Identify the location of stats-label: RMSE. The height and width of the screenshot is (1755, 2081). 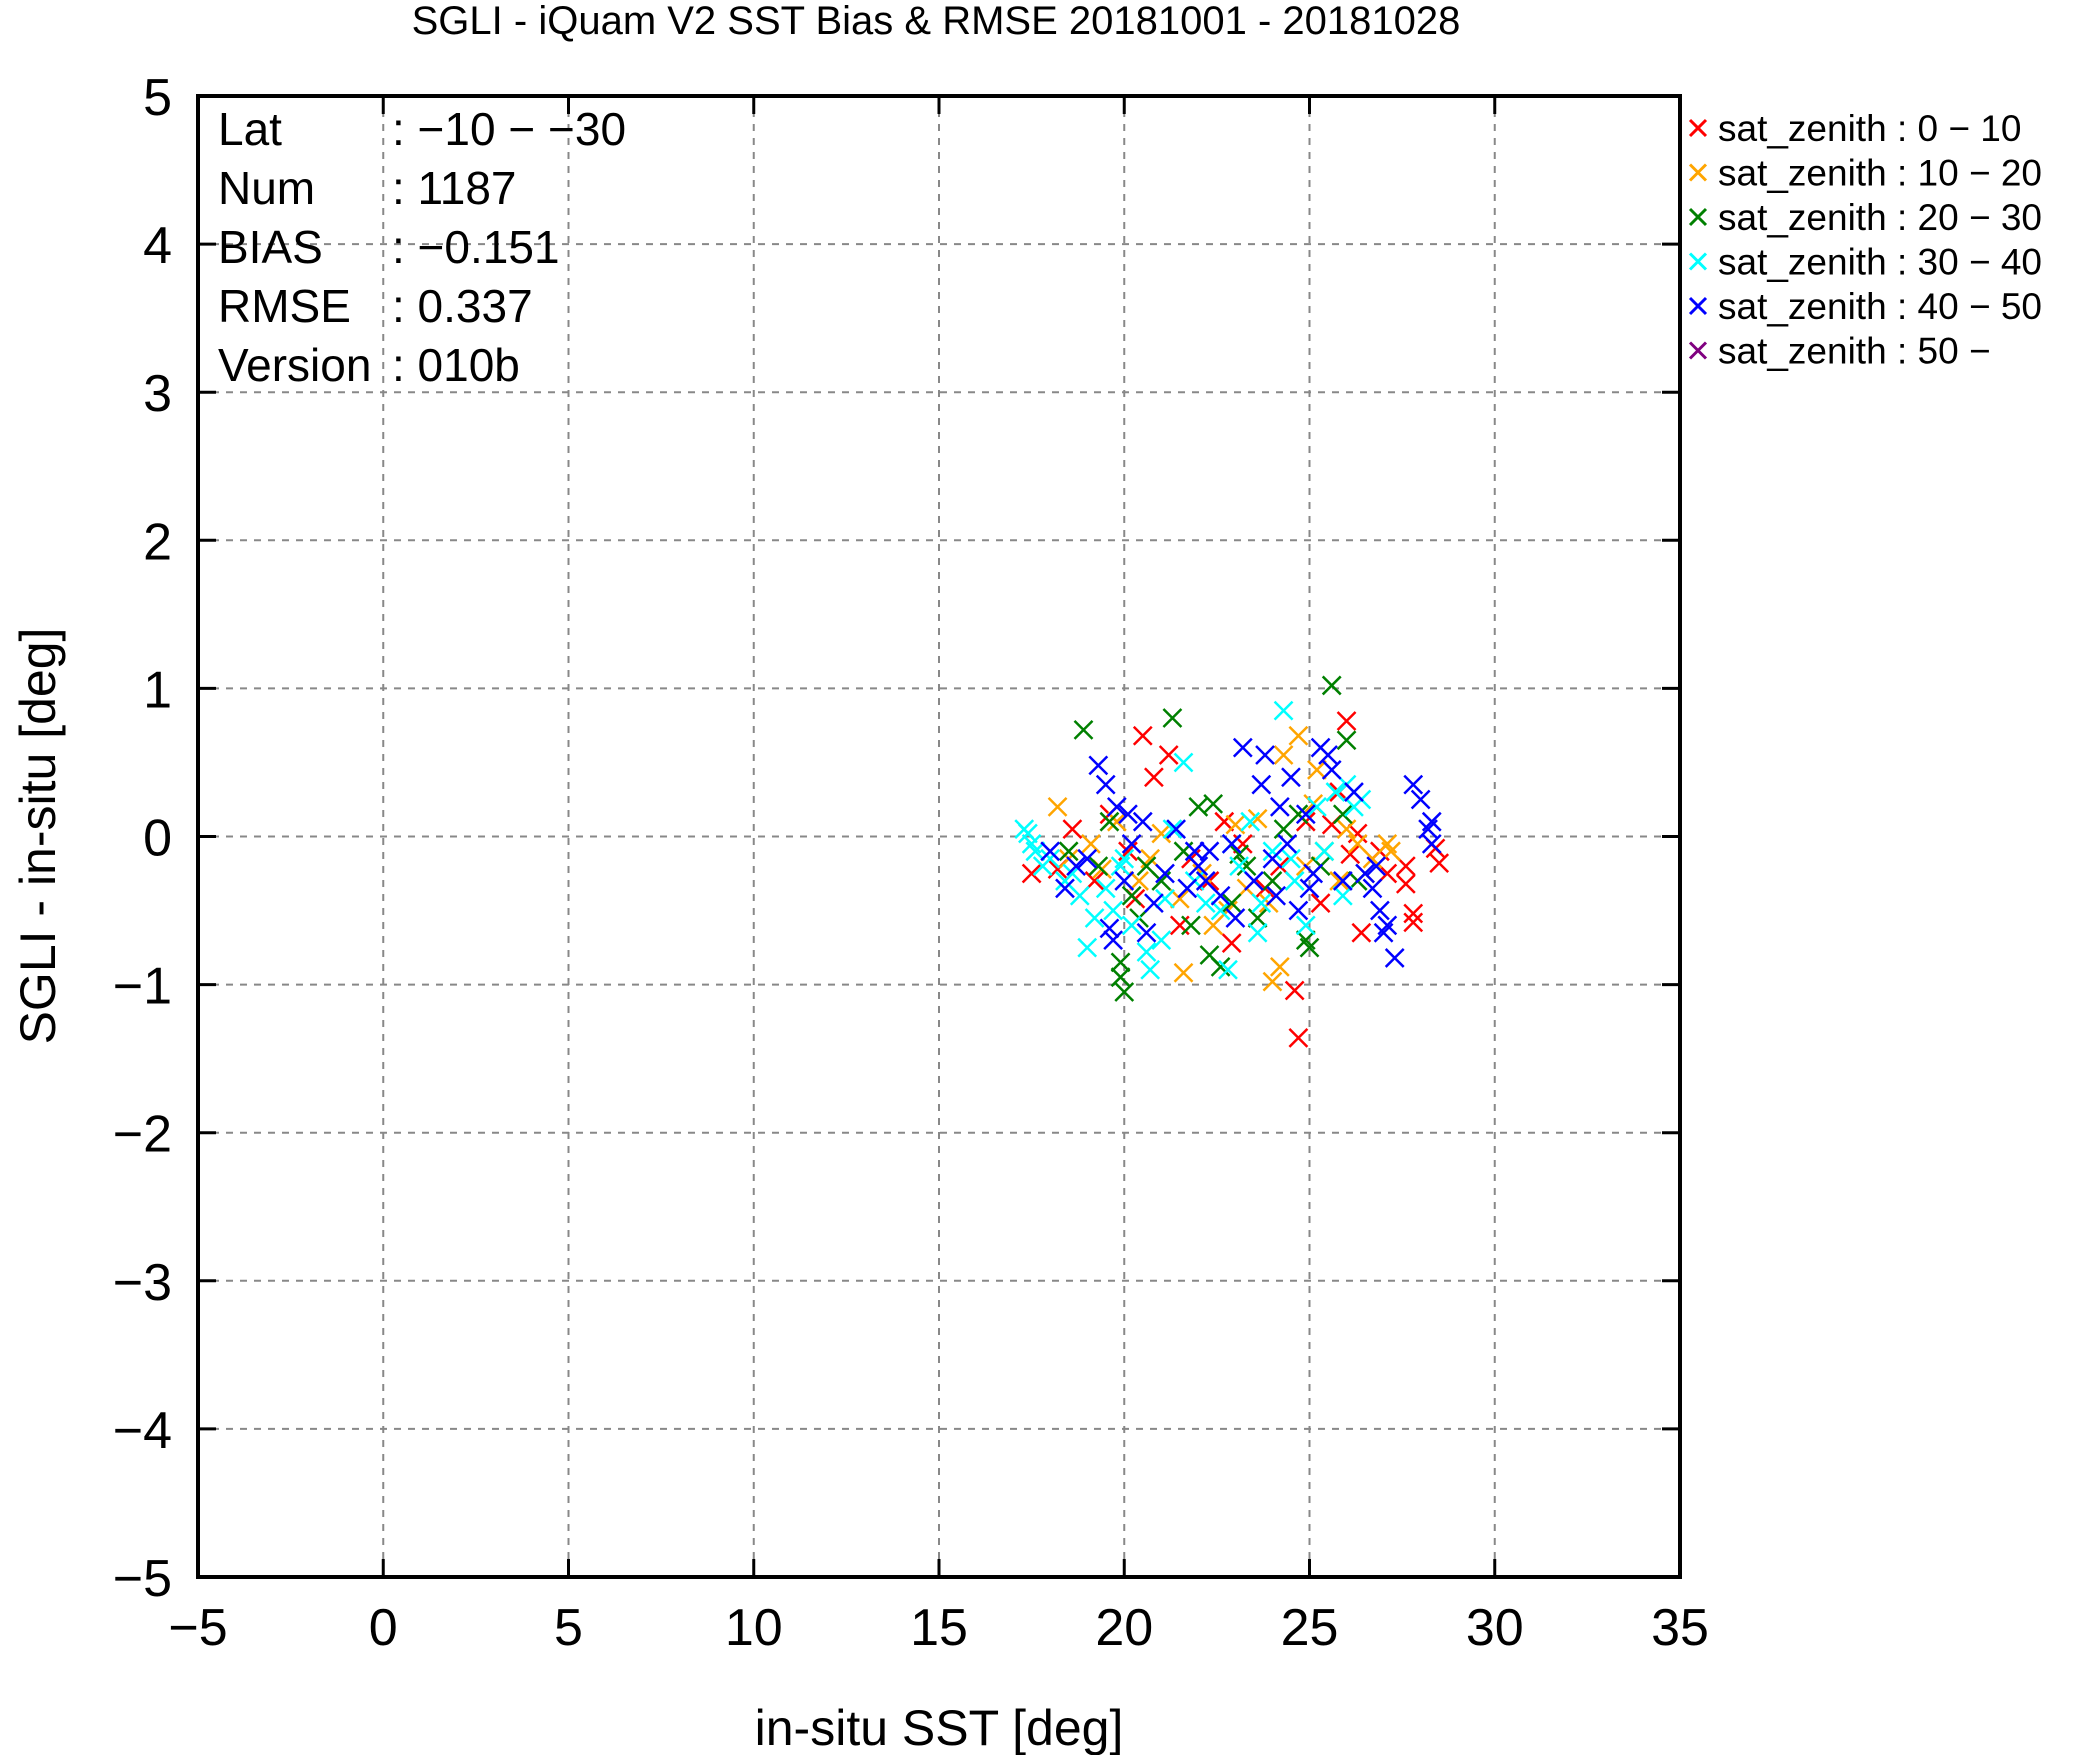
(284, 306).